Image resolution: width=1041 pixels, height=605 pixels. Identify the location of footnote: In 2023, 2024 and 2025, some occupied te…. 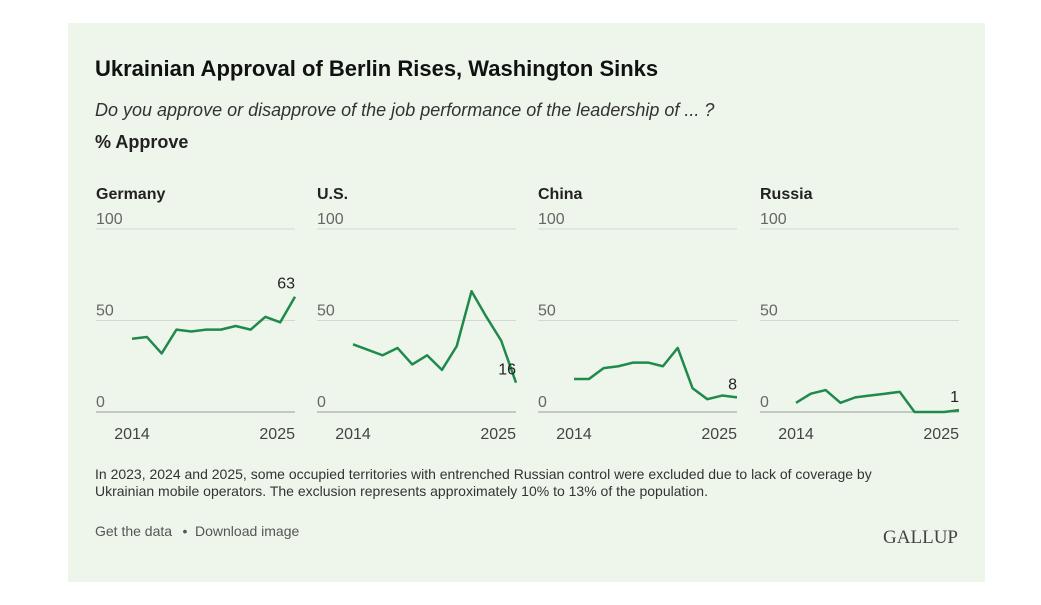
(483, 482).